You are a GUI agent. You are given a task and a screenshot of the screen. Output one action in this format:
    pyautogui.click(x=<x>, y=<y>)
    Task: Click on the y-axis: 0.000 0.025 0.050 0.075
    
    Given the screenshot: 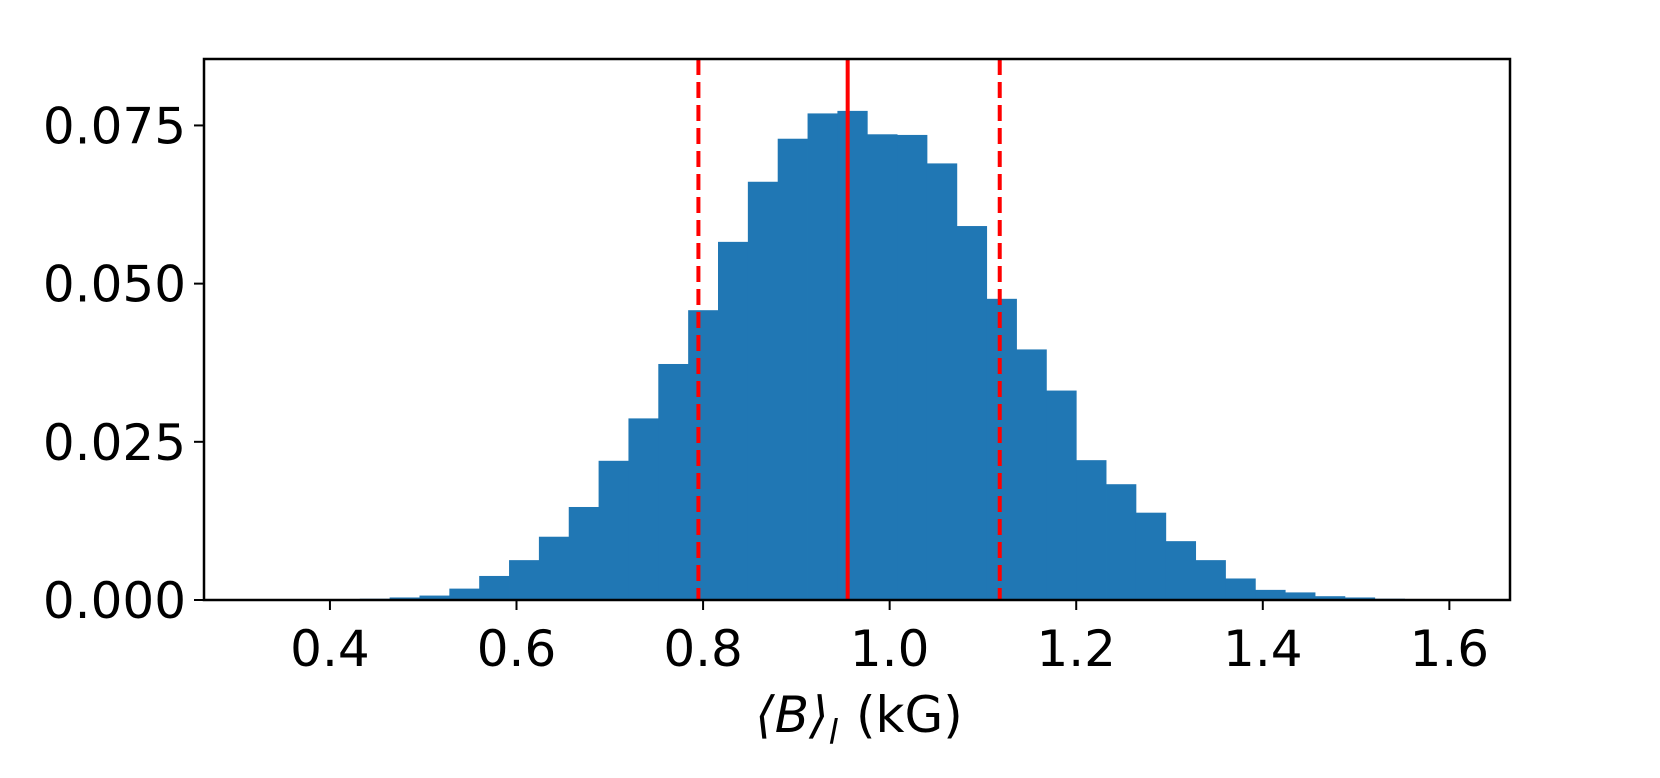 What is the action you would take?
    pyautogui.click(x=123, y=363)
    